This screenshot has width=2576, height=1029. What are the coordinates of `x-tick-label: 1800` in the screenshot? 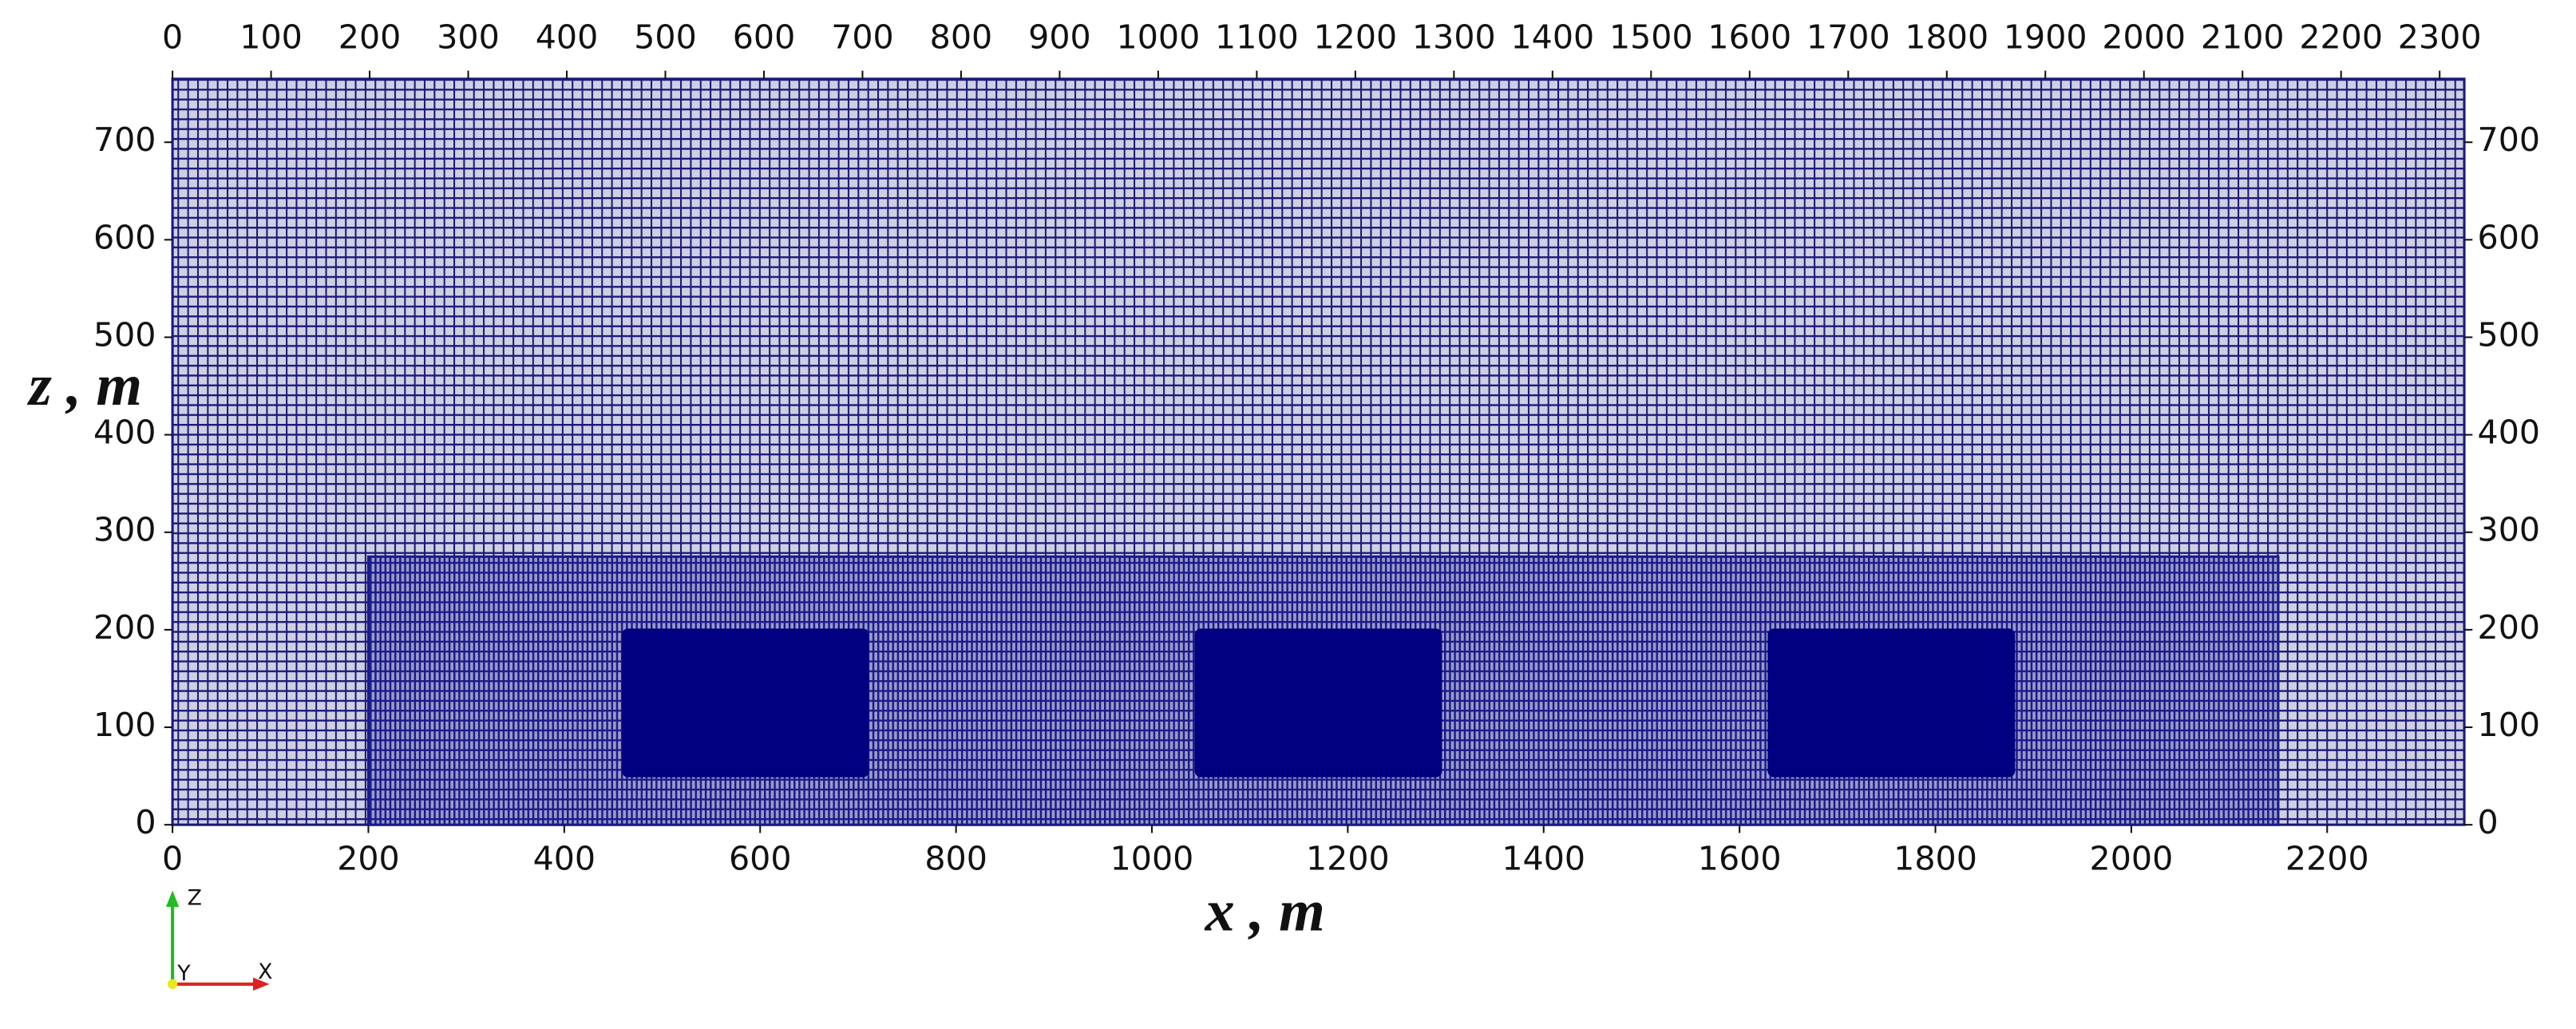 It's located at (1935, 858).